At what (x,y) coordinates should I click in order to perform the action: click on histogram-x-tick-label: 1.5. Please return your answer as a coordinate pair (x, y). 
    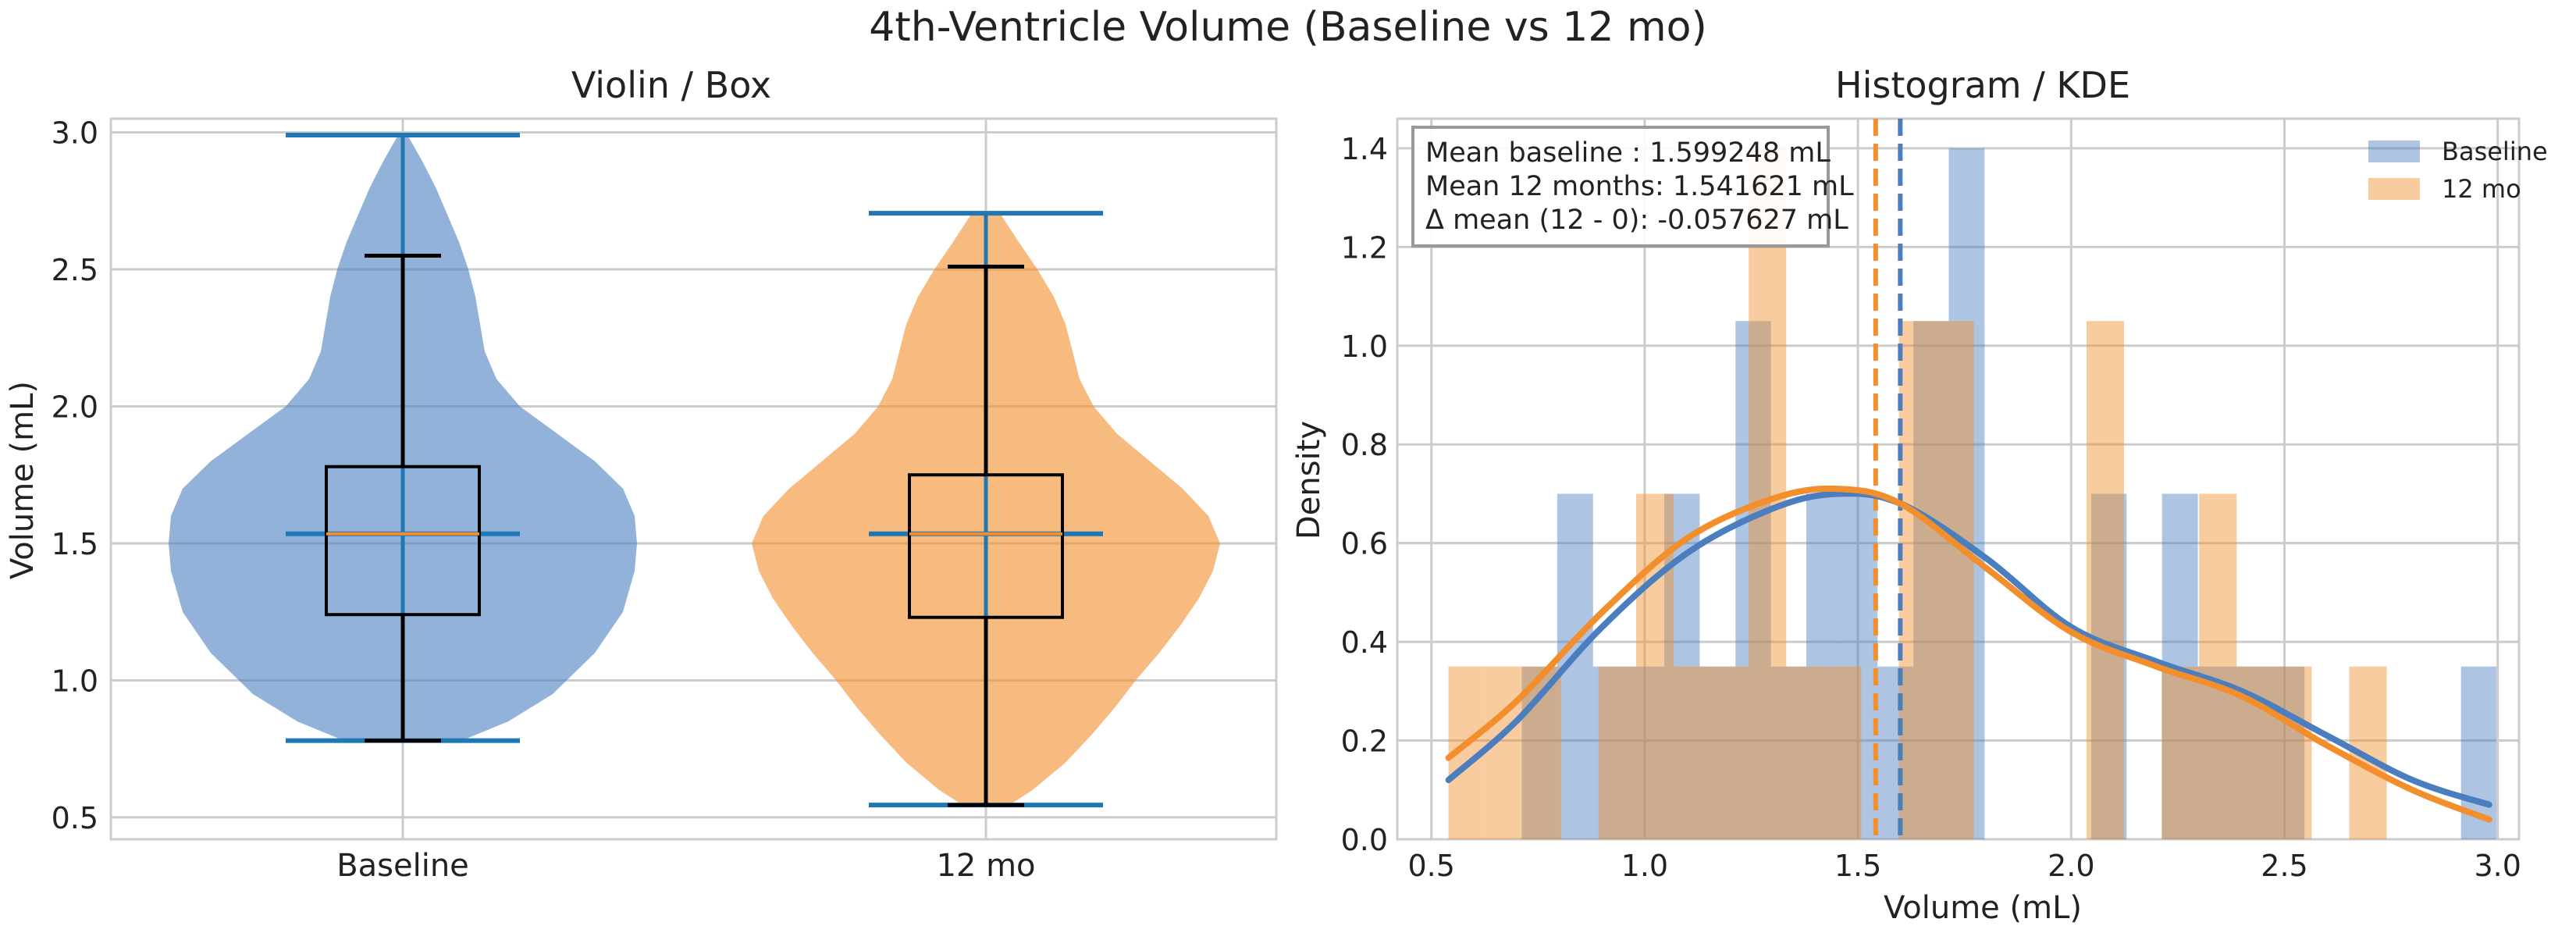
    Looking at the image, I should click on (1857, 866).